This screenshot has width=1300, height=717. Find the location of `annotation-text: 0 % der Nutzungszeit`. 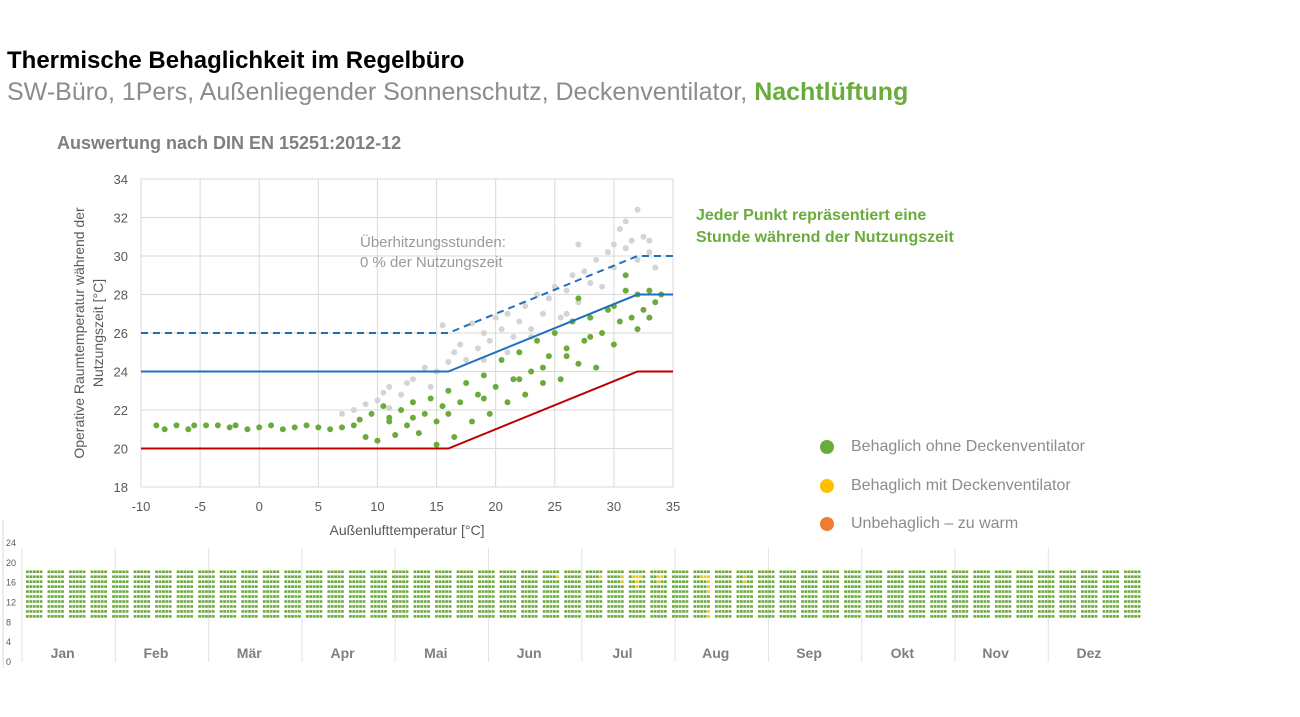

annotation-text: 0 % der Nutzungszeit is located at coordinates (431, 262).